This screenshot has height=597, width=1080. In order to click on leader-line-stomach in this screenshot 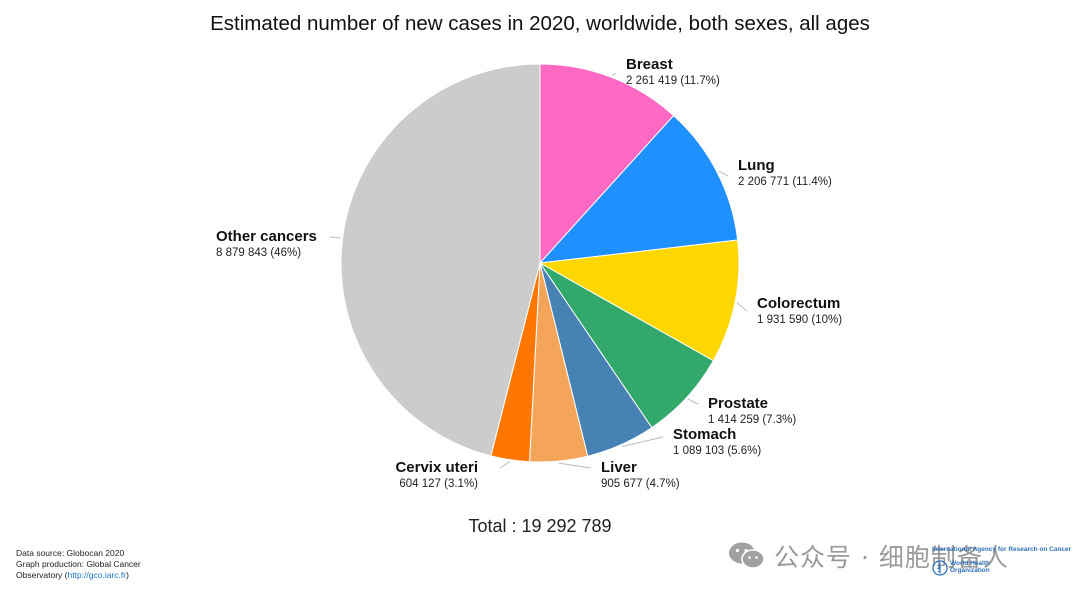, I will do `click(642, 442)`.